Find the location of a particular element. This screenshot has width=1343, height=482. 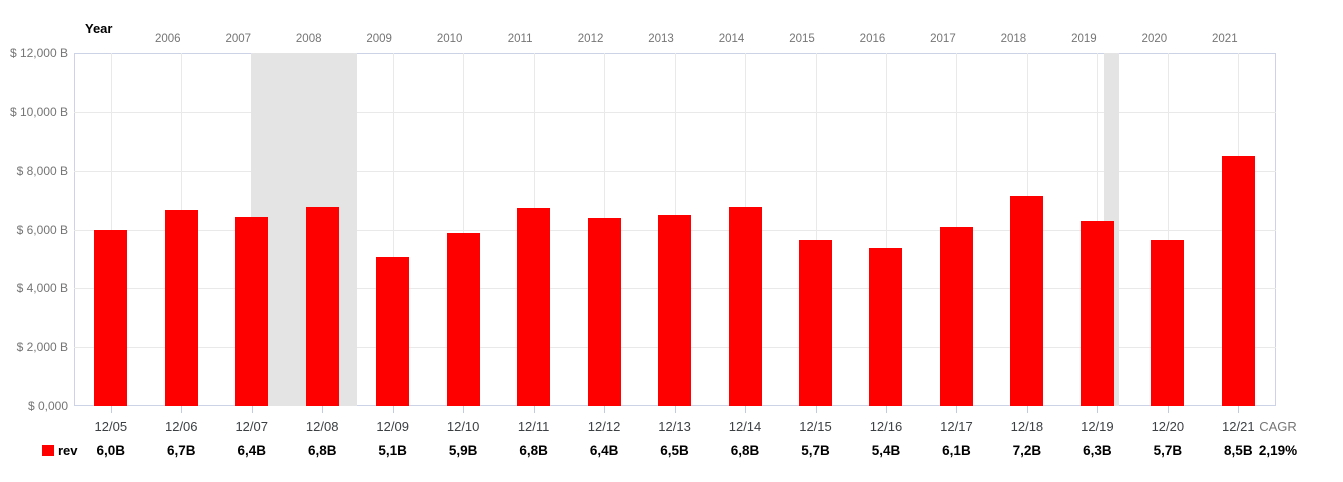

x-tick-label: 12/06 is located at coordinates (181, 426).